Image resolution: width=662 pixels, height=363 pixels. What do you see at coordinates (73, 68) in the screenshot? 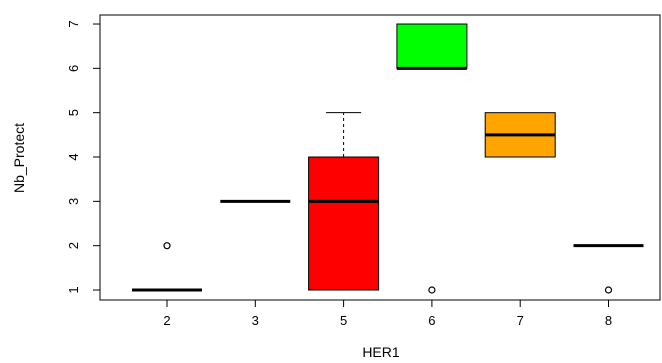
I see `y-tick-label-6: 6` at bounding box center [73, 68].